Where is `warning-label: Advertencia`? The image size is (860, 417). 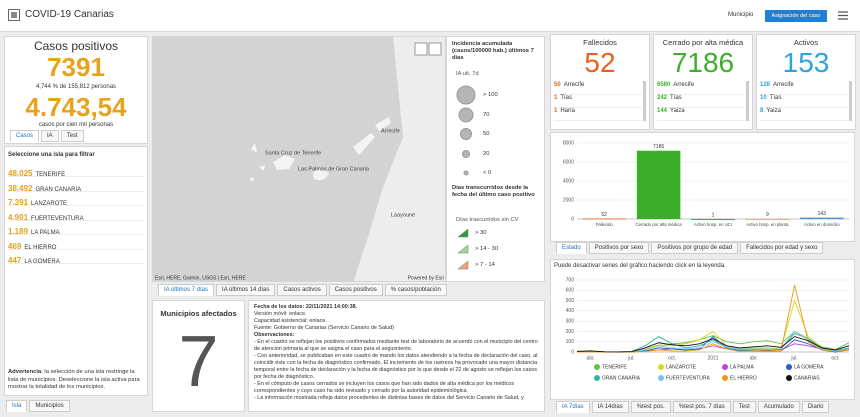 warning-label: Advertencia is located at coordinates (25, 372).